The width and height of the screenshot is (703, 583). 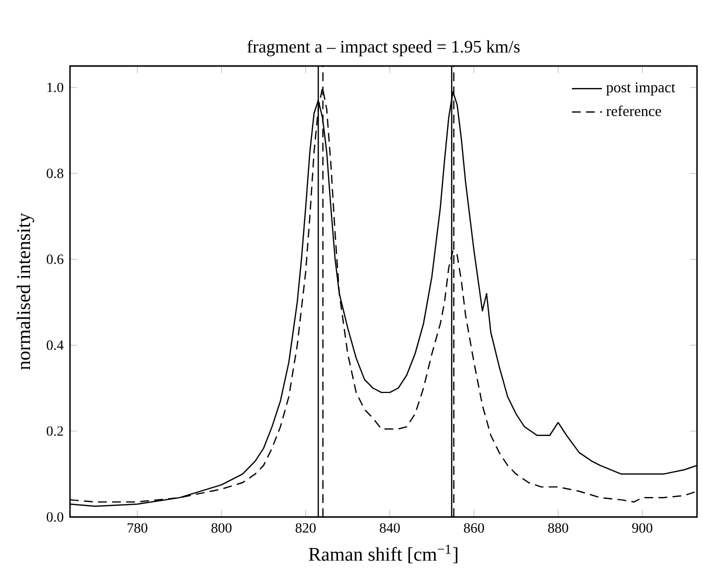 I want to click on y-tick-label: 0.8, so click(x=55, y=173).